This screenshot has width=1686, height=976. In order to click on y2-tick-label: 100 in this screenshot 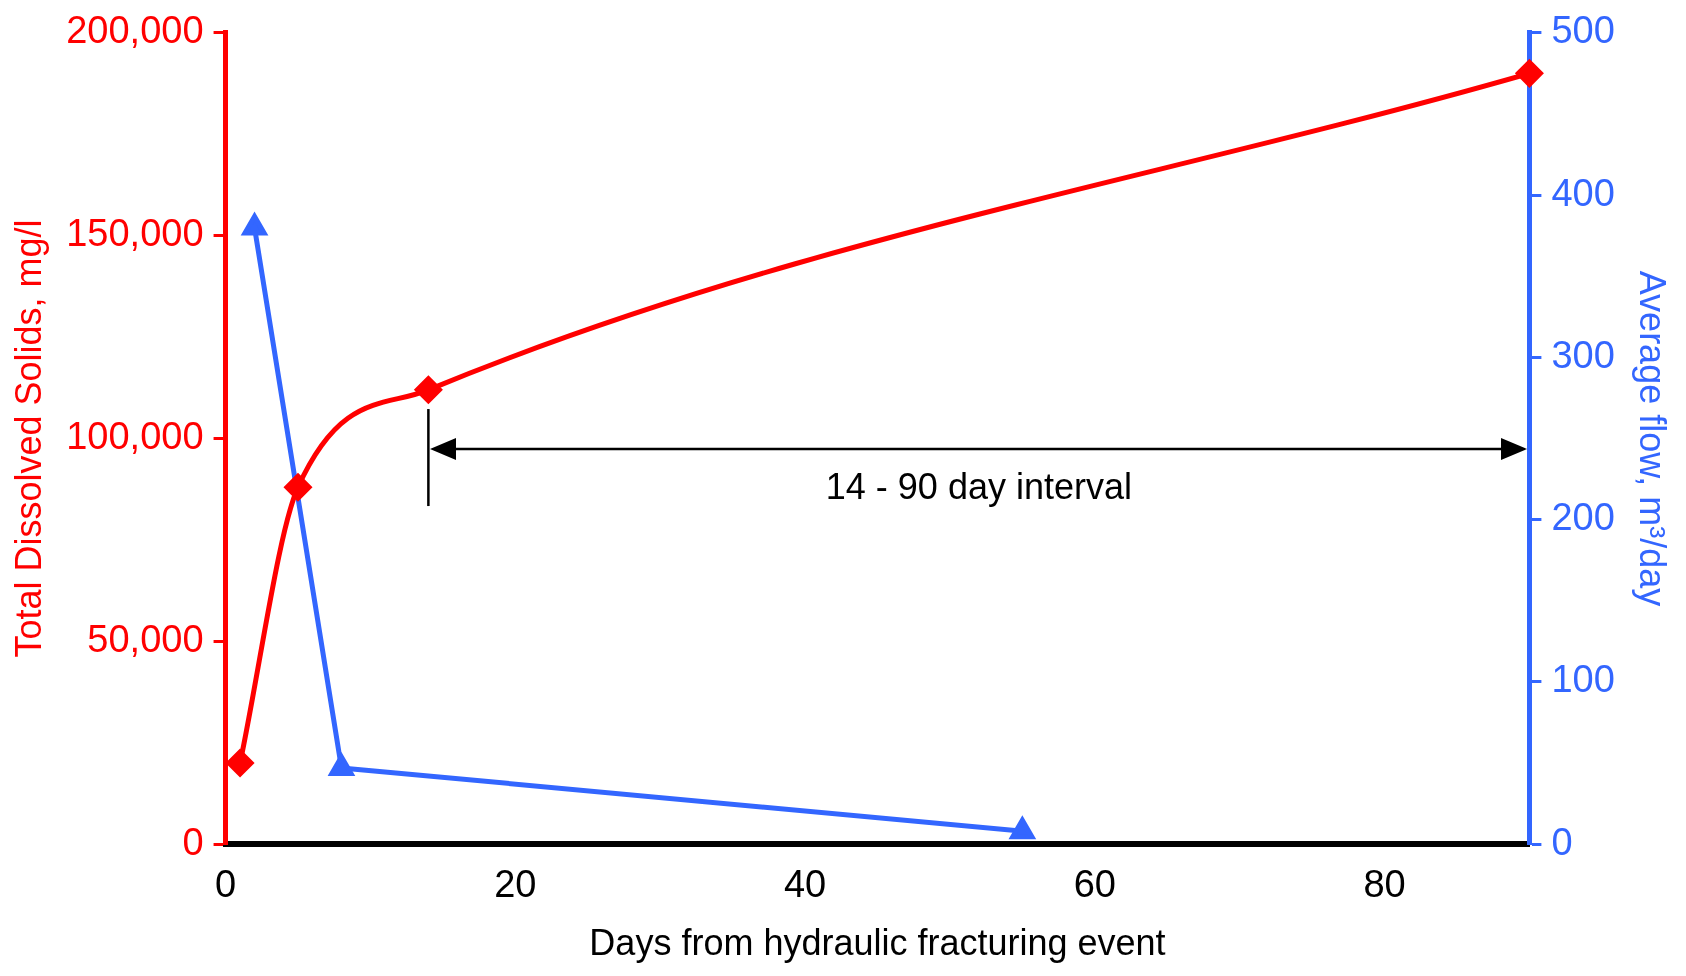, I will do `click(1583, 679)`.